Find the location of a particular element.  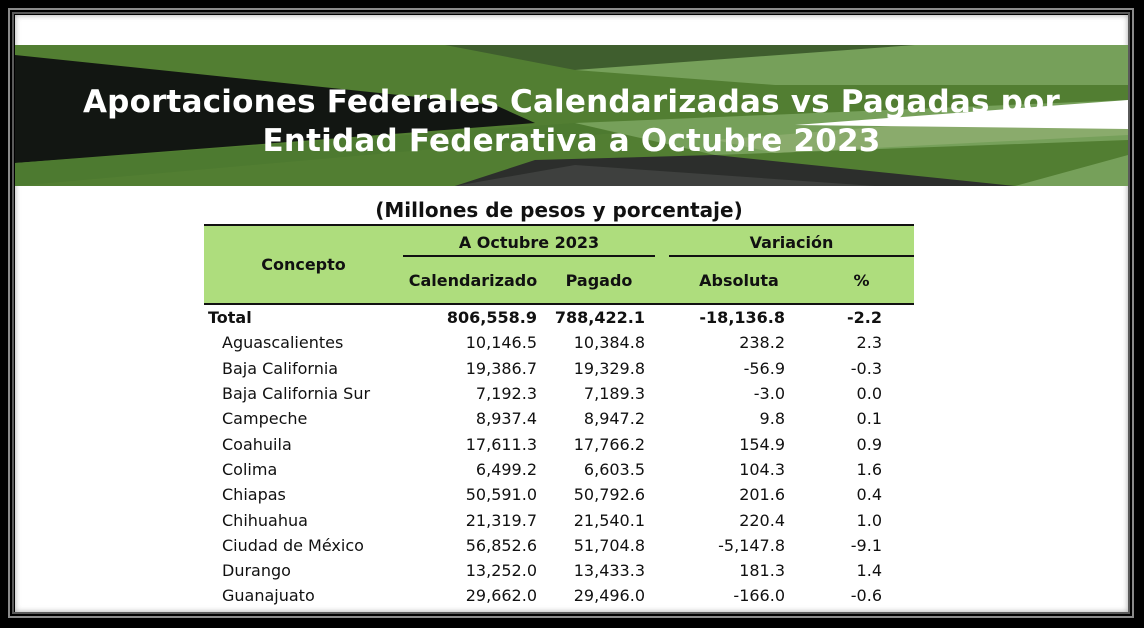

table-row: Chiapas 50,591.0 50,792.6 201.6 0.4 is located at coordinates (559, 494).